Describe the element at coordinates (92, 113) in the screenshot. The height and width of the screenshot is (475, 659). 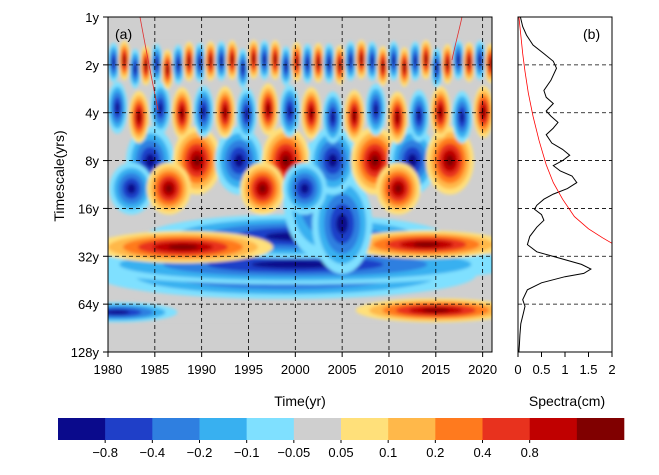
I see `y-tick-label: 4y` at that location.